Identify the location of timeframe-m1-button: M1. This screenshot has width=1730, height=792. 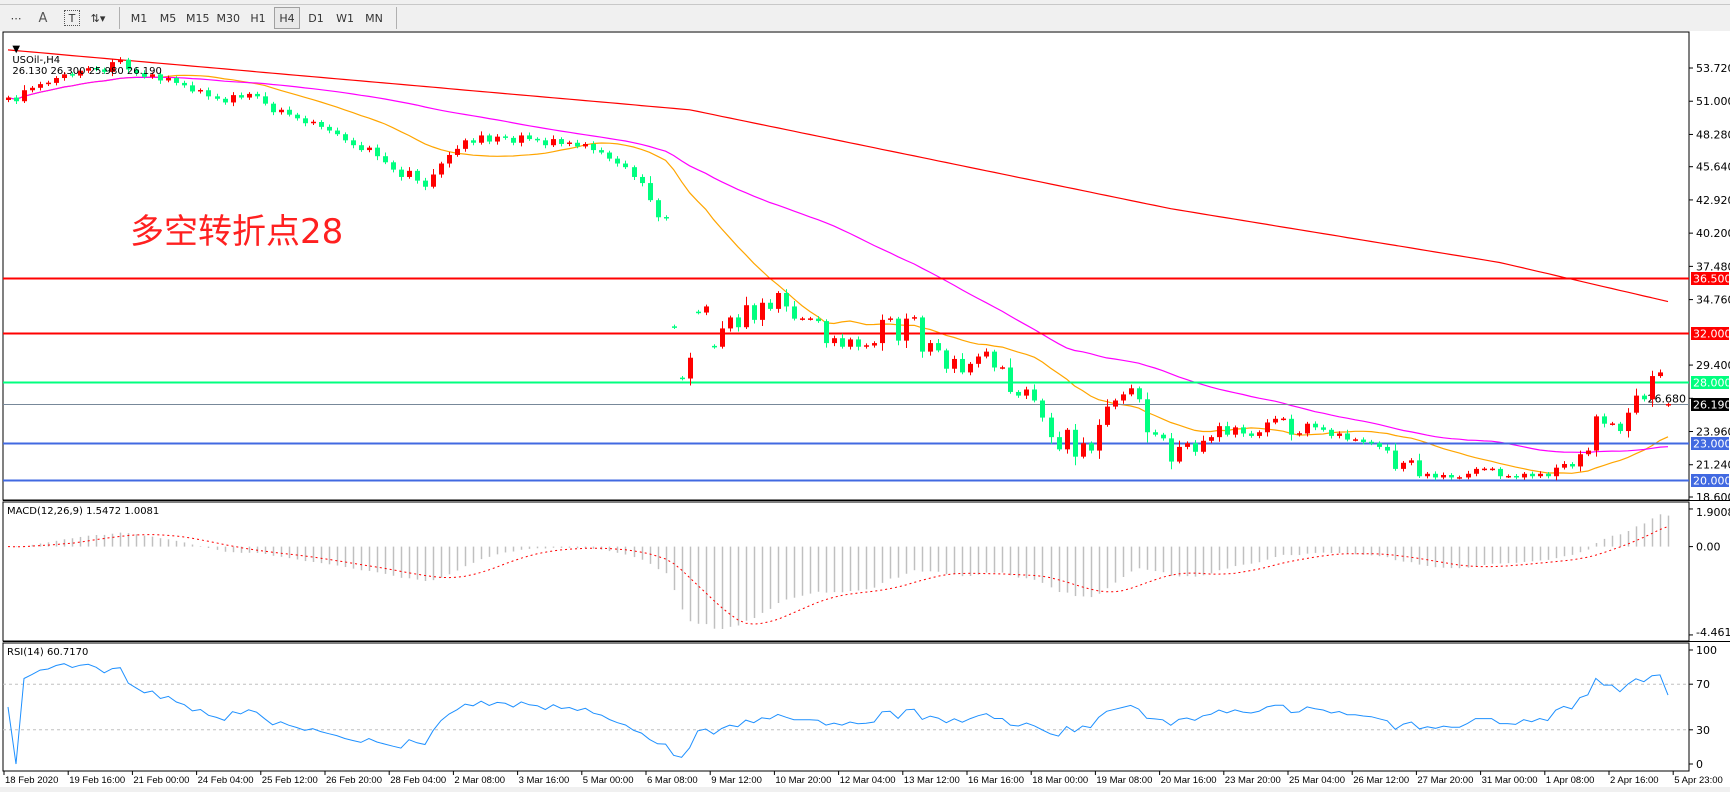
(139, 18).